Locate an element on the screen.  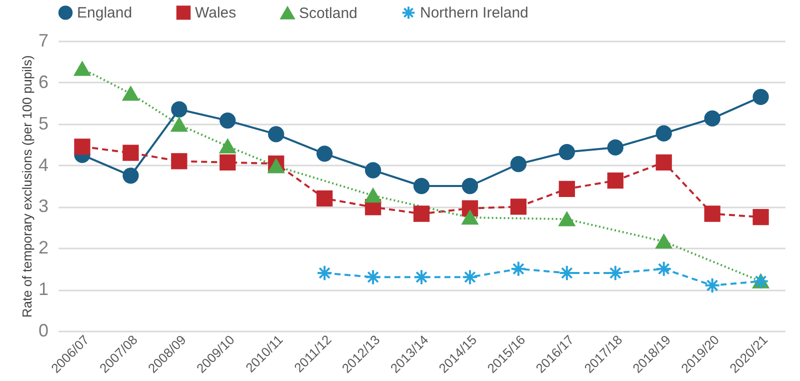
y-tick-label: 1 is located at coordinates (43, 289).